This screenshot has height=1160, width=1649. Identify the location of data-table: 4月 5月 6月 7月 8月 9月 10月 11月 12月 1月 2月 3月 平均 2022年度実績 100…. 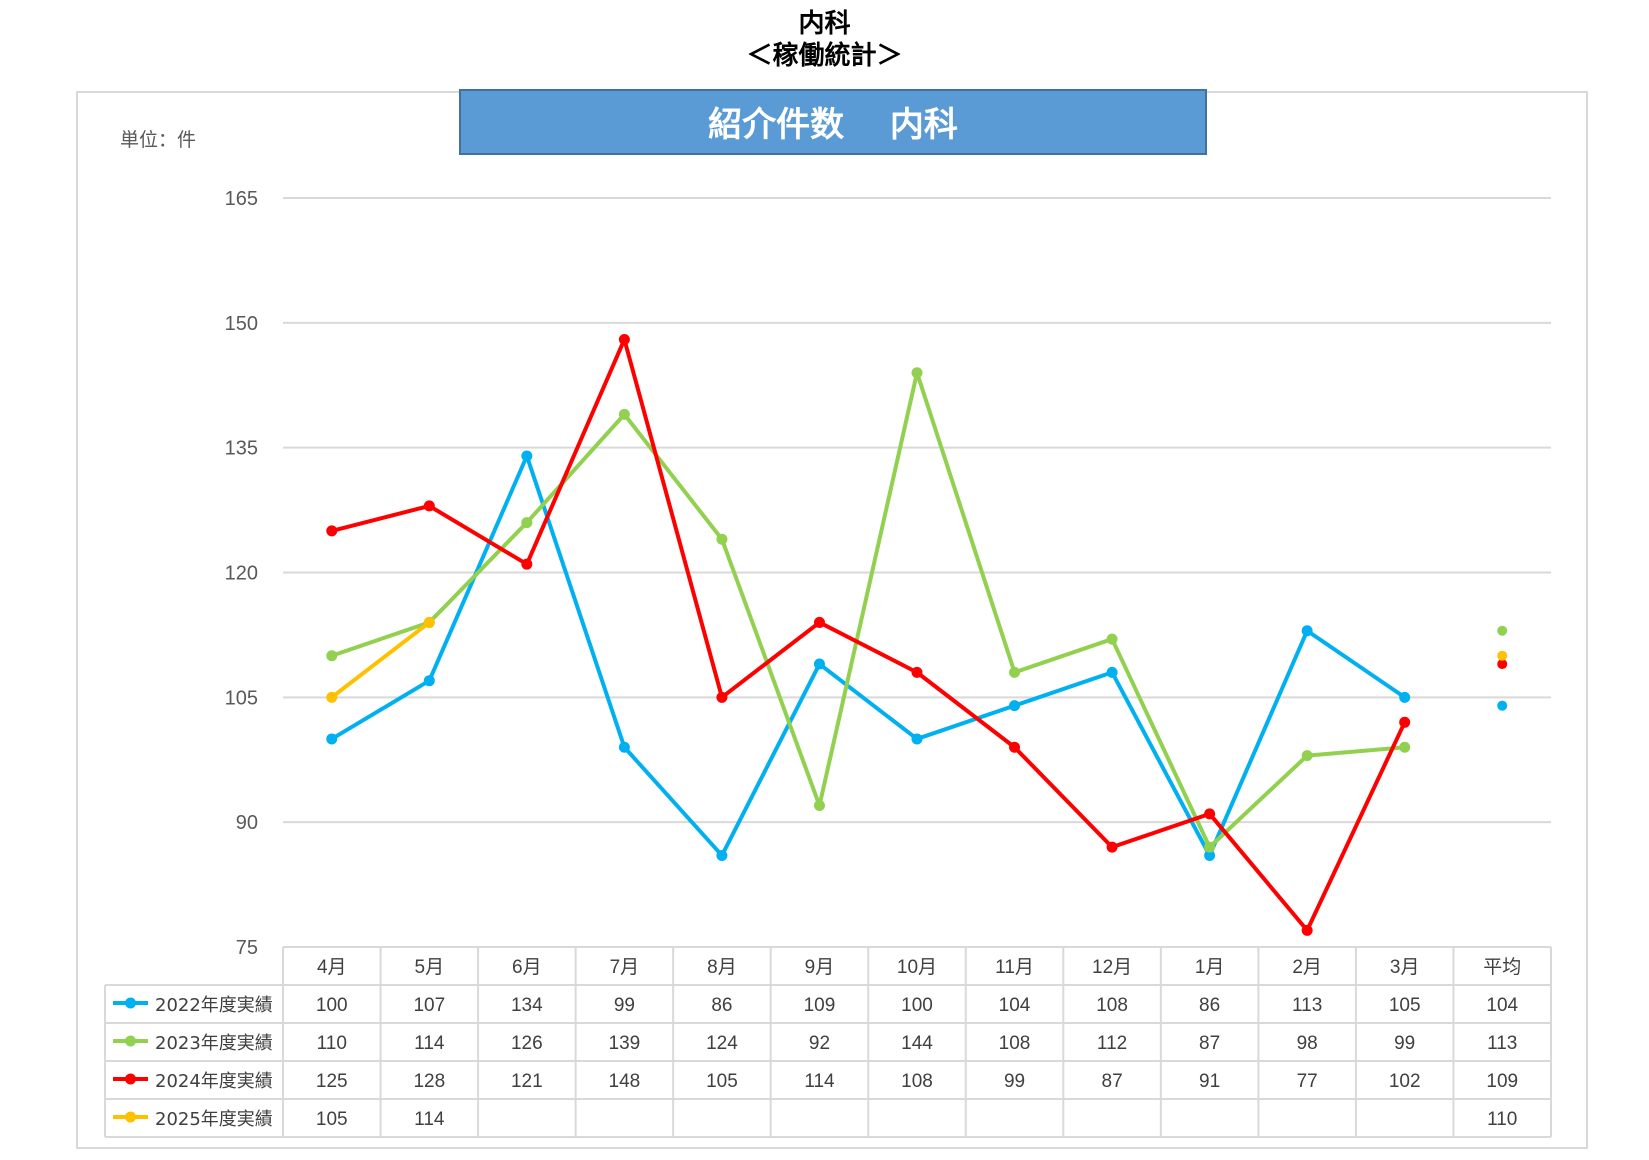
(828, 1042).